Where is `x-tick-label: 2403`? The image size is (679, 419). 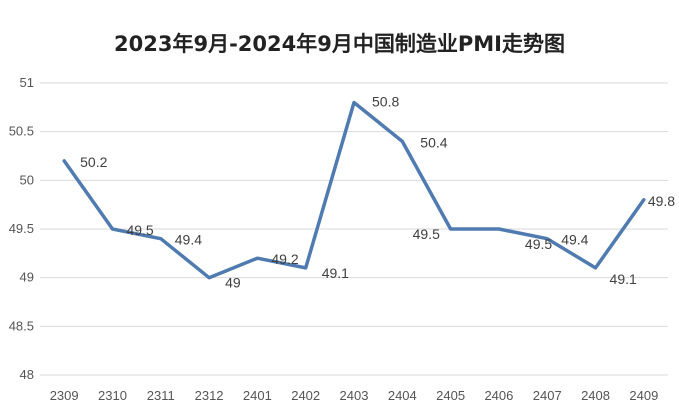 x-tick-label: 2403 is located at coordinates (354, 395).